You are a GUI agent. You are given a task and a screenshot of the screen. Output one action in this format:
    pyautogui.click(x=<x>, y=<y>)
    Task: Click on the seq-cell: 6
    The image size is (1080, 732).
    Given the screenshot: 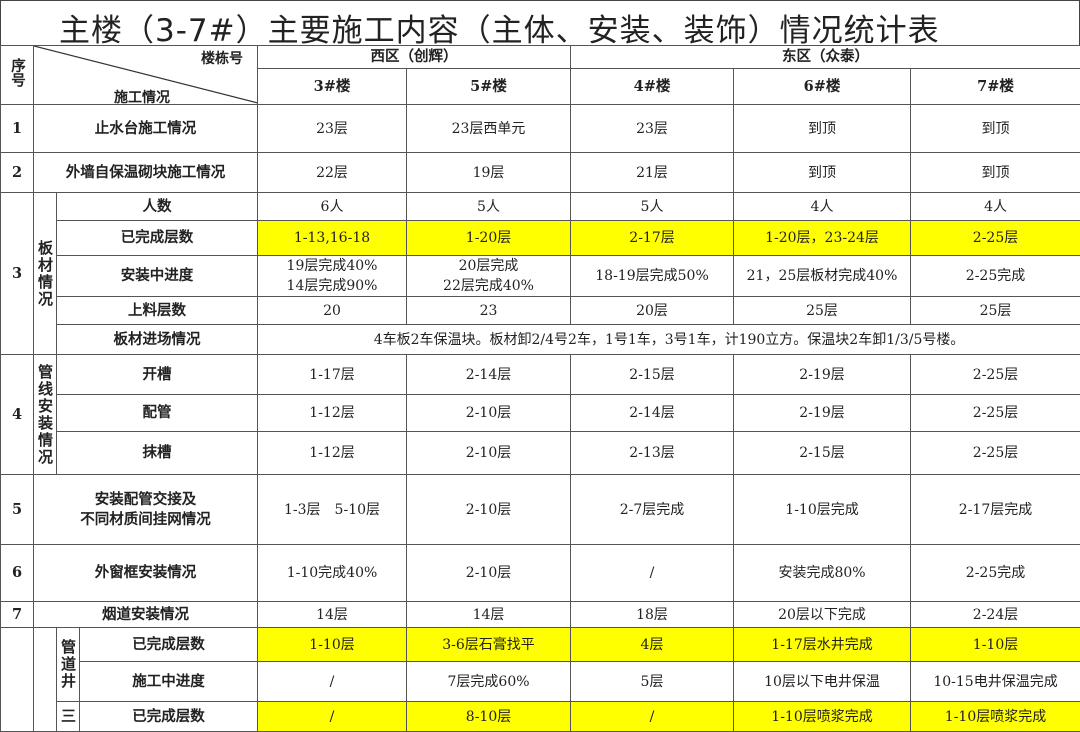 What is the action you would take?
    pyautogui.click(x=17, y=573)
    